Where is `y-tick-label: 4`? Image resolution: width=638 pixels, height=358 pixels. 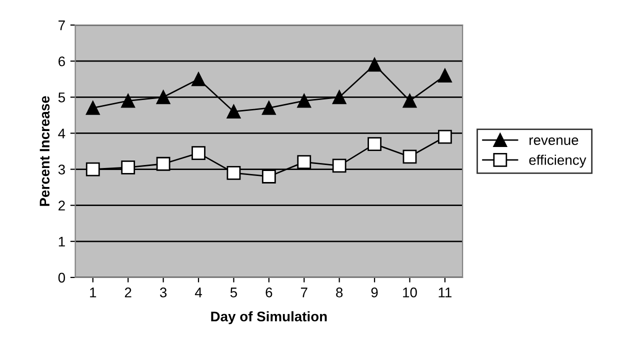 y-tick-label: 4 is located at coordinates (62, 133).